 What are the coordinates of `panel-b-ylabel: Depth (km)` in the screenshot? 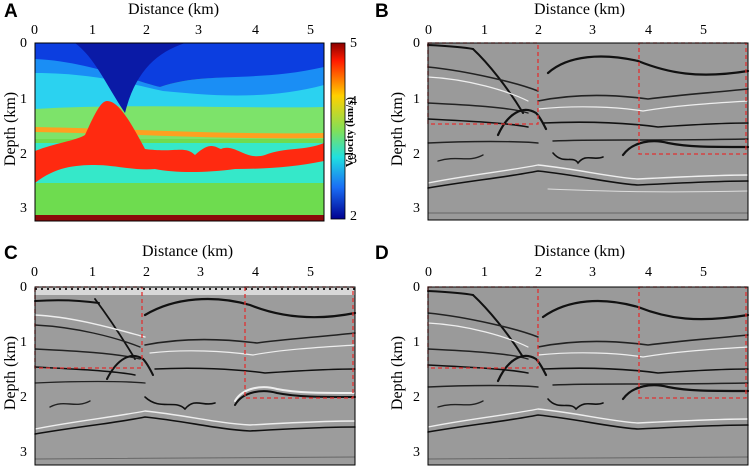 It's located at (397, 129).